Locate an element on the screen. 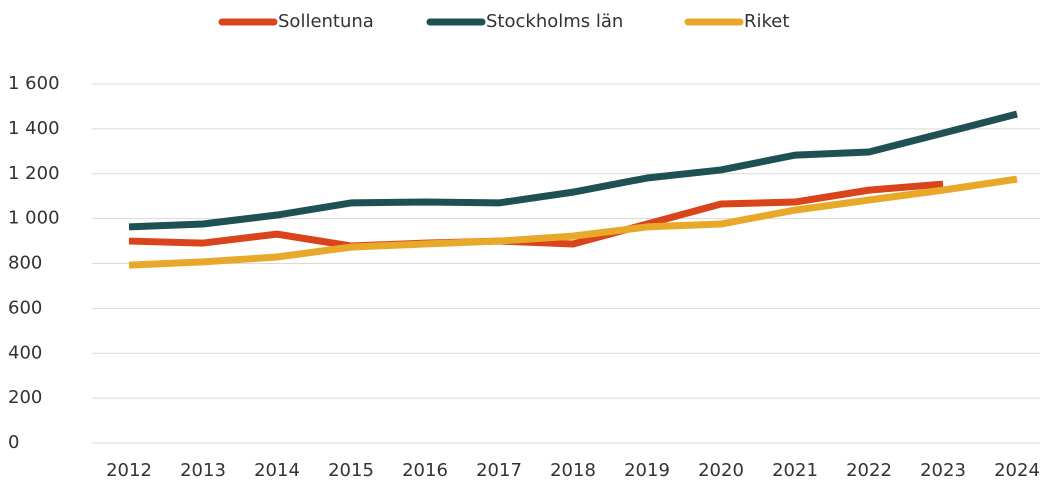 The image size is (1044, 484). x-tick-label: 2020 is located at coordinates (721, 470).